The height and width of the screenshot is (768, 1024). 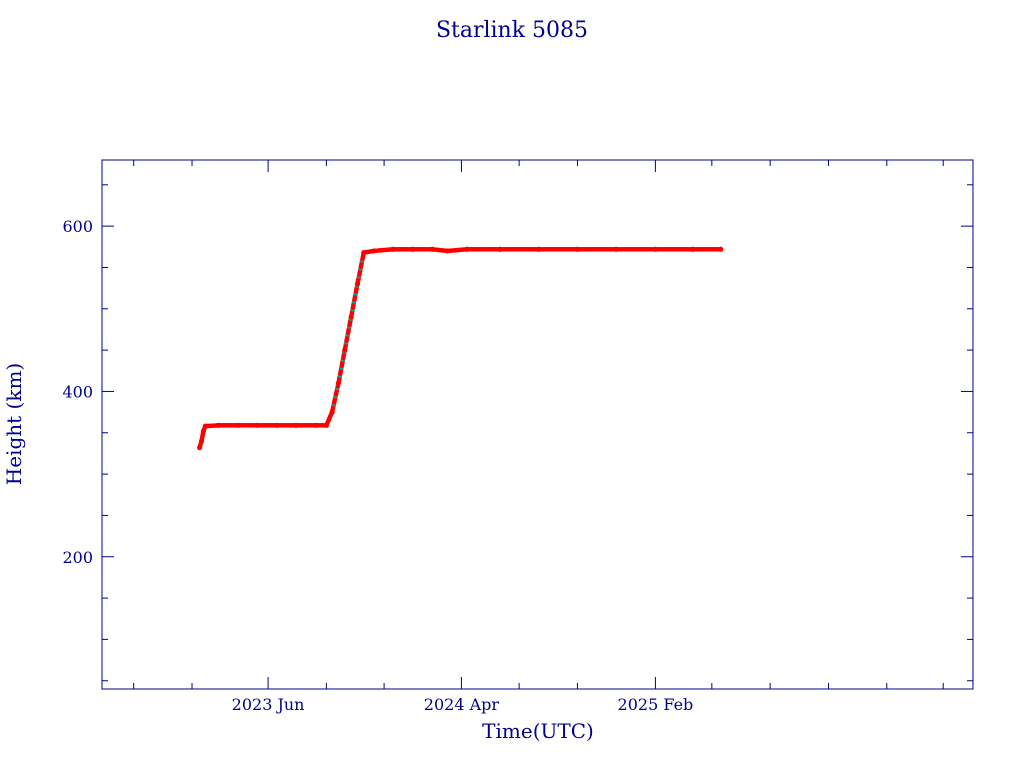 I want to click on x-axis-title: Time(UTC), so click(x=538, y=731).